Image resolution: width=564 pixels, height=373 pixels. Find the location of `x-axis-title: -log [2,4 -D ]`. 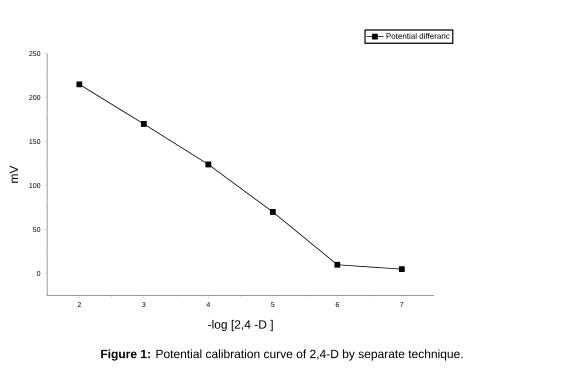

x-axis-title: -log [2,4 -D ] is located at coordinates (240, 326).